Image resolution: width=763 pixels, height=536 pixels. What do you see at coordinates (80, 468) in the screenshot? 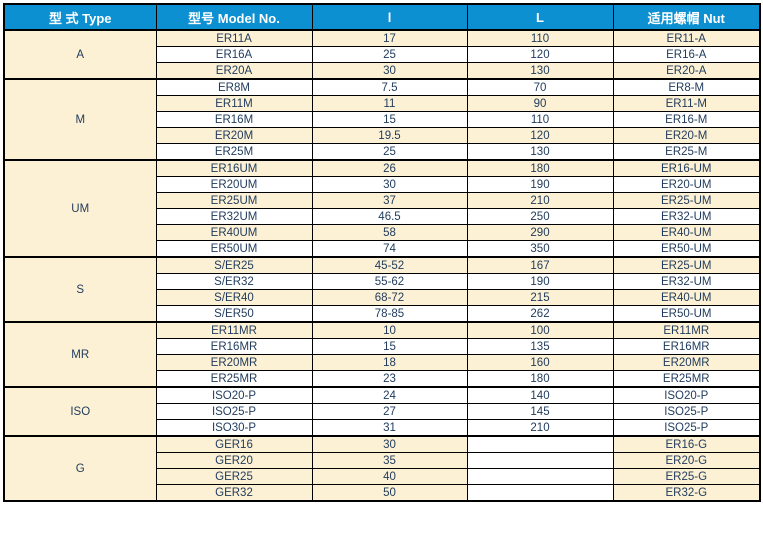
I see `type-cell: G` at bounding box center [80, 468].